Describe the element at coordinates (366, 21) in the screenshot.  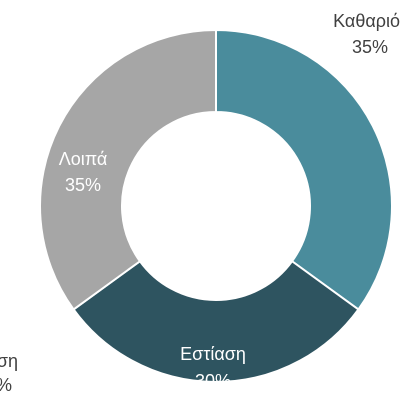
I see `slice-label: Καθαριότ` at that location.